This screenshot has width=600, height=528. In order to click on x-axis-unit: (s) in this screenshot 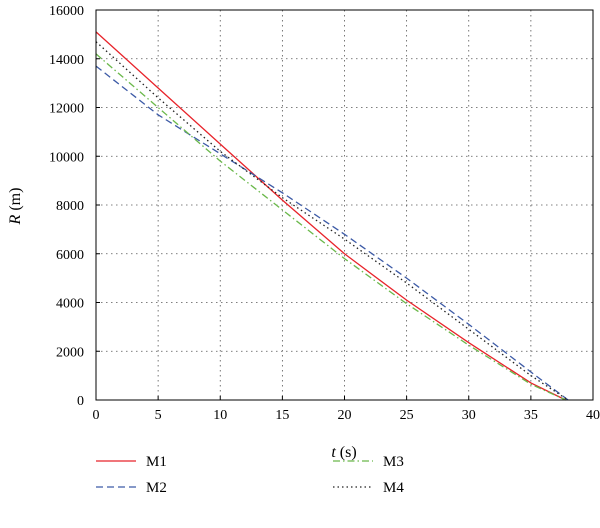, I will do `click(346, 452)`.